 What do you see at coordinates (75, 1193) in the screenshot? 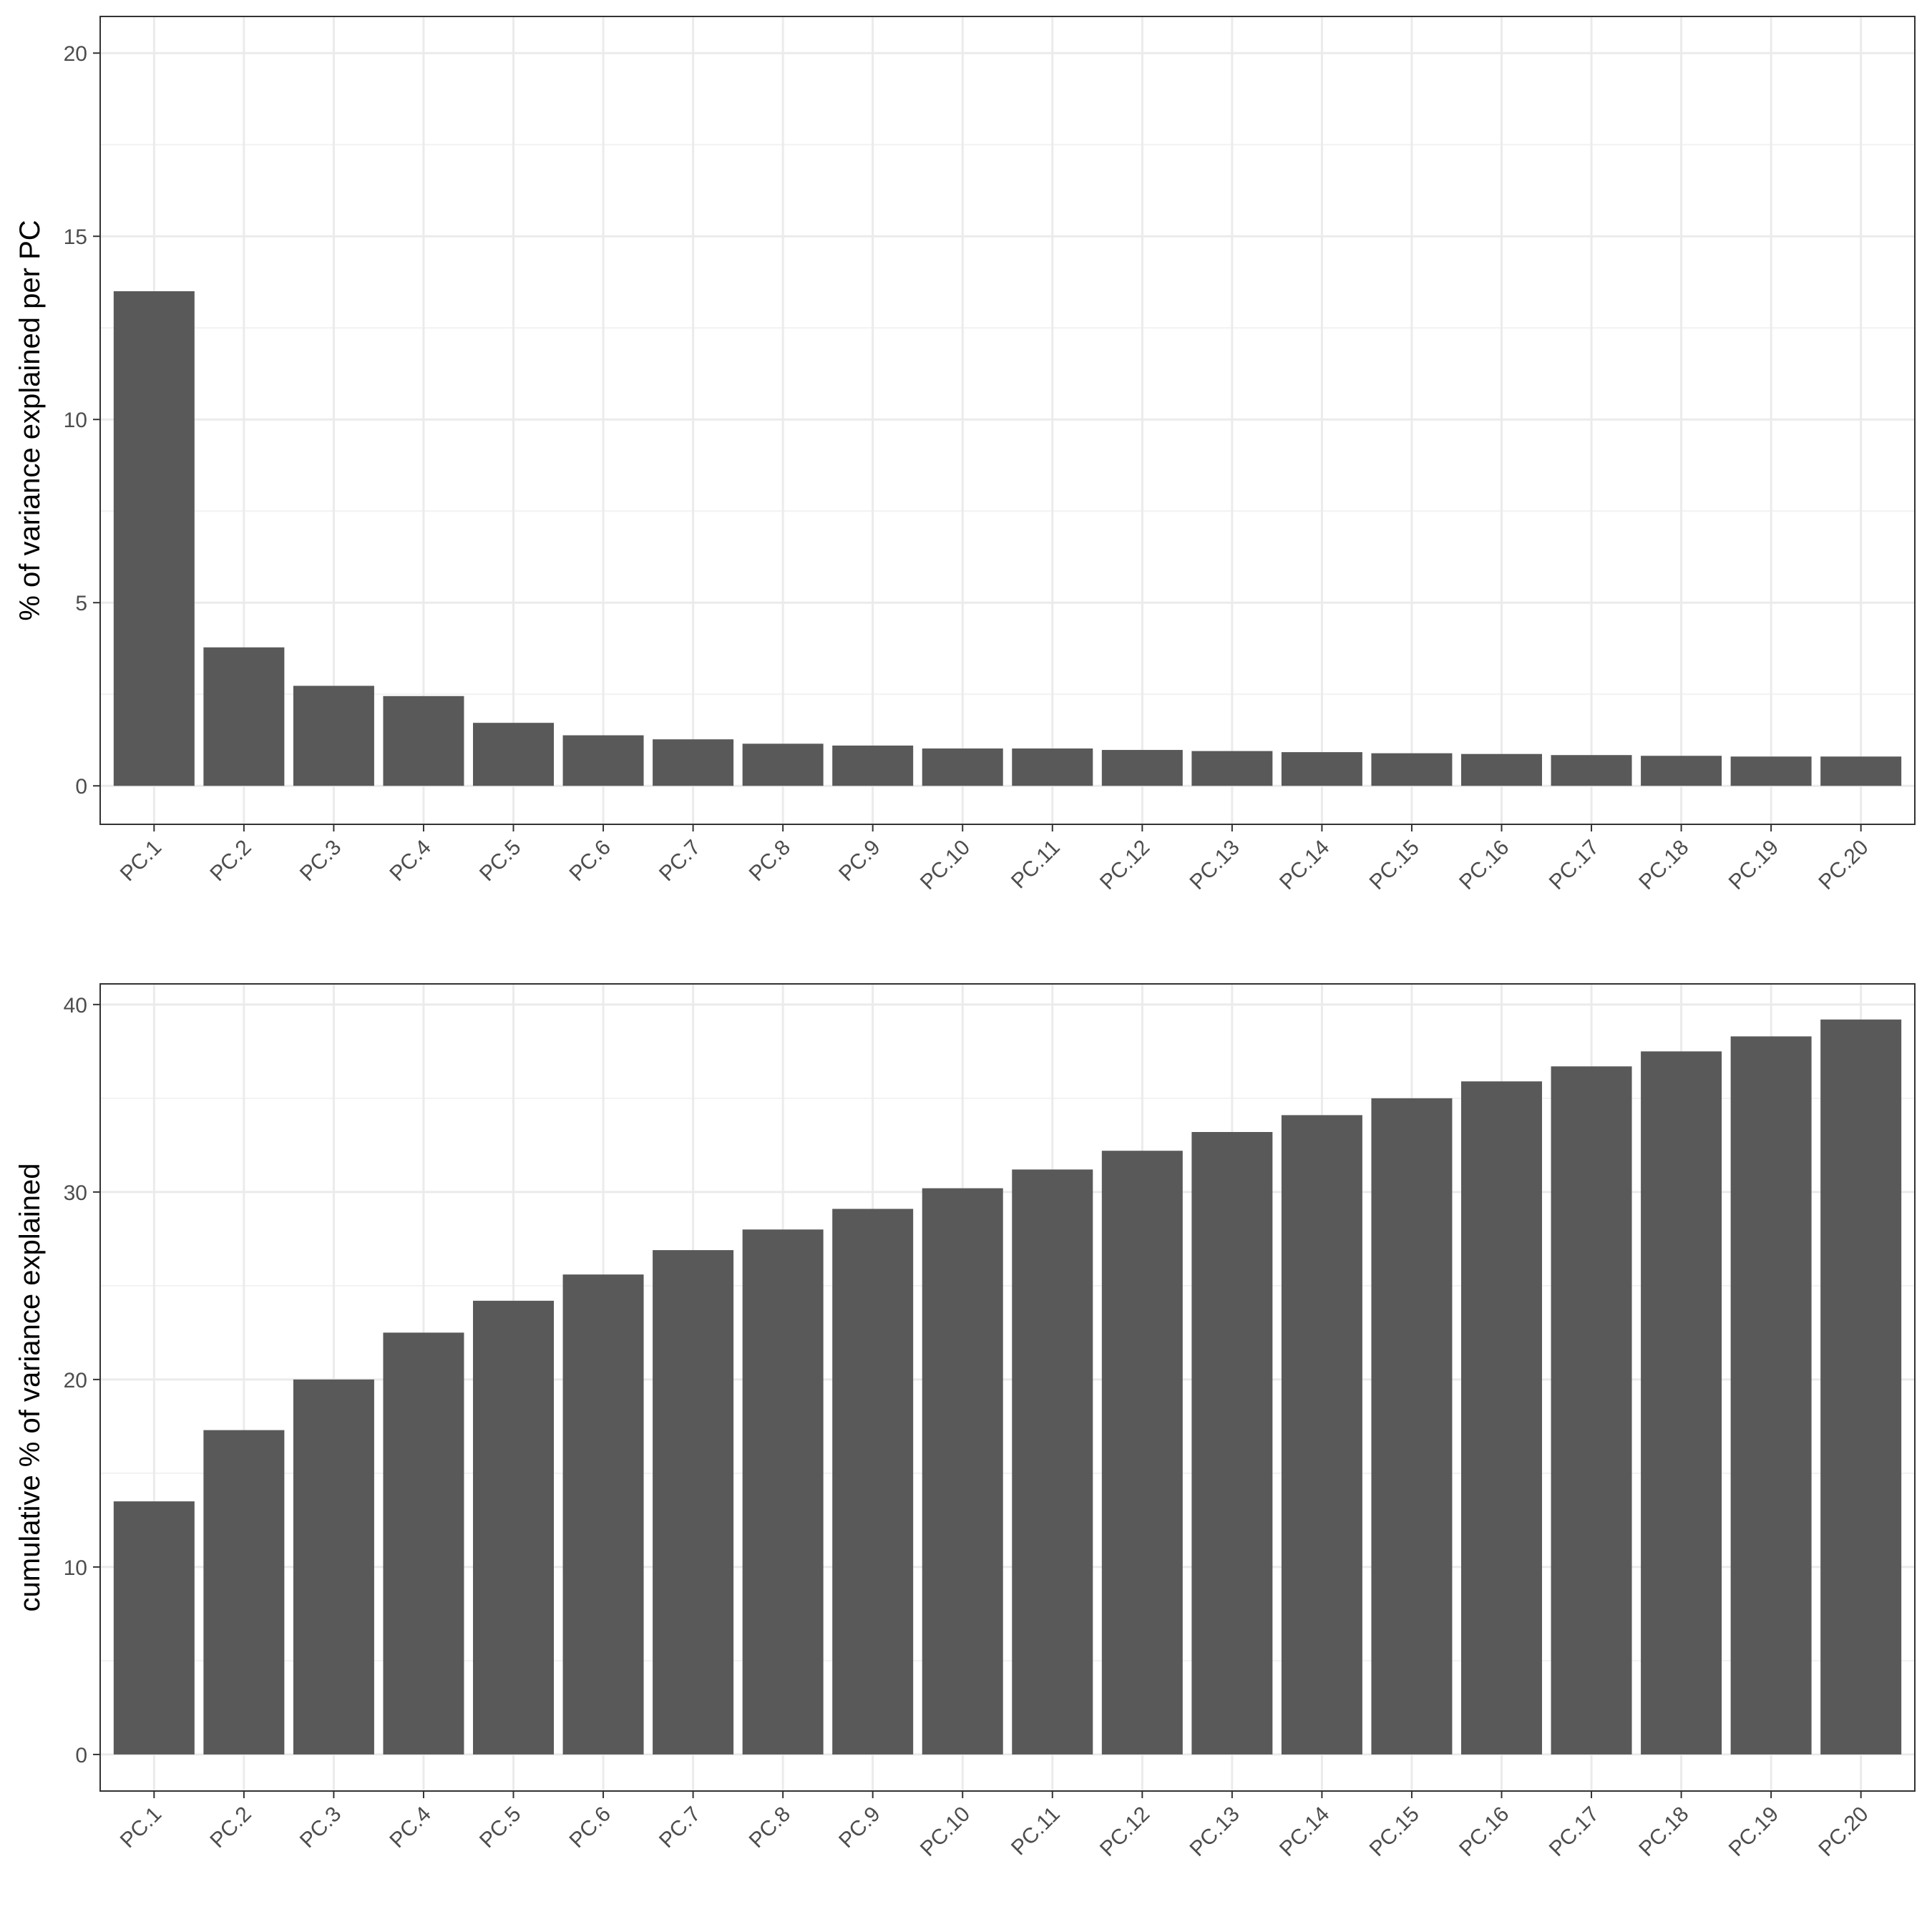
I see `y-tick-label: 30` at bounding box center [75, 1193].